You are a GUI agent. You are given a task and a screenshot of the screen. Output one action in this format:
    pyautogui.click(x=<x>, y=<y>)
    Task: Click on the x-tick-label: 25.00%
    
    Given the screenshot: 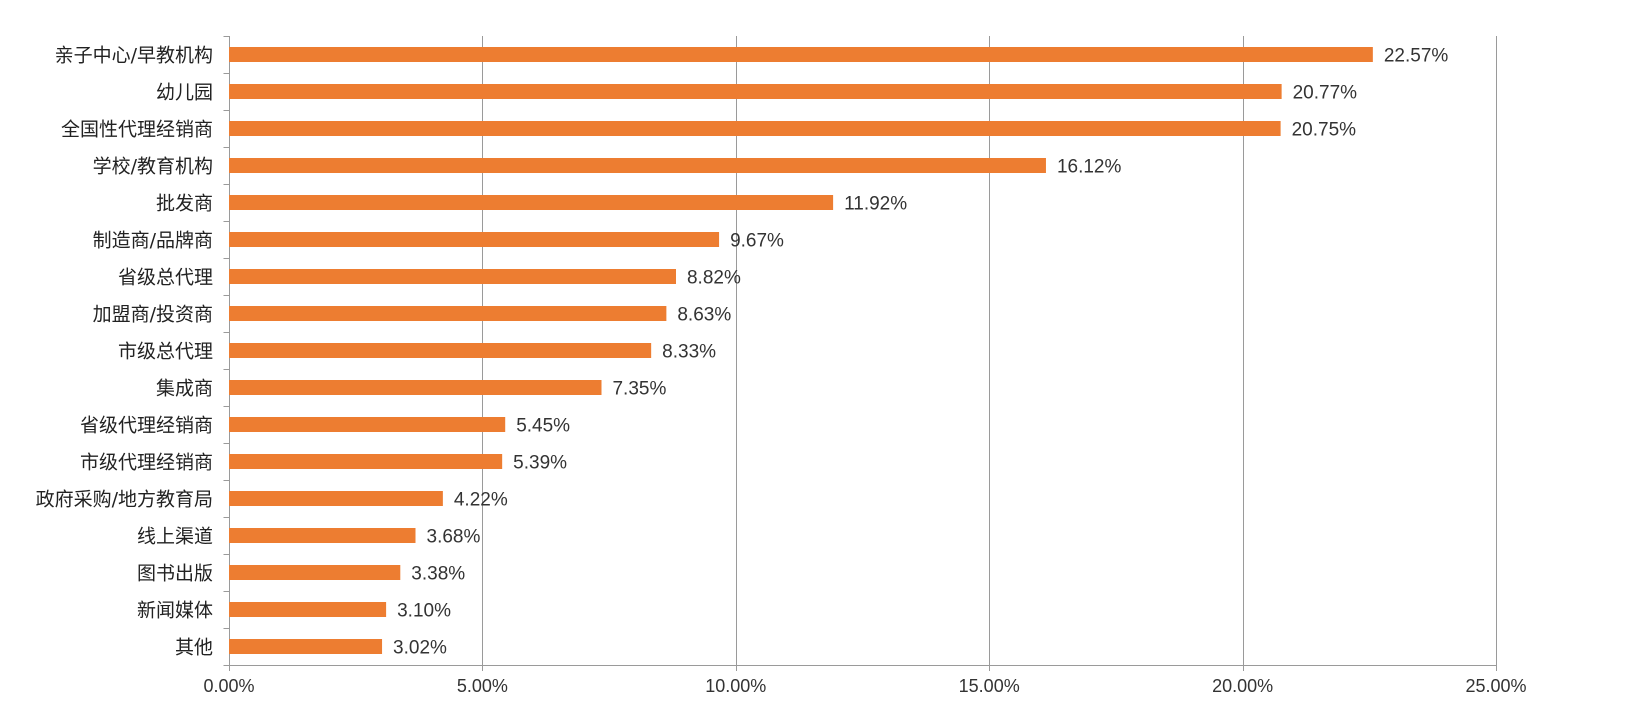 What is the action you would take?
    pyautogui.click(x=1495, y=686)
    